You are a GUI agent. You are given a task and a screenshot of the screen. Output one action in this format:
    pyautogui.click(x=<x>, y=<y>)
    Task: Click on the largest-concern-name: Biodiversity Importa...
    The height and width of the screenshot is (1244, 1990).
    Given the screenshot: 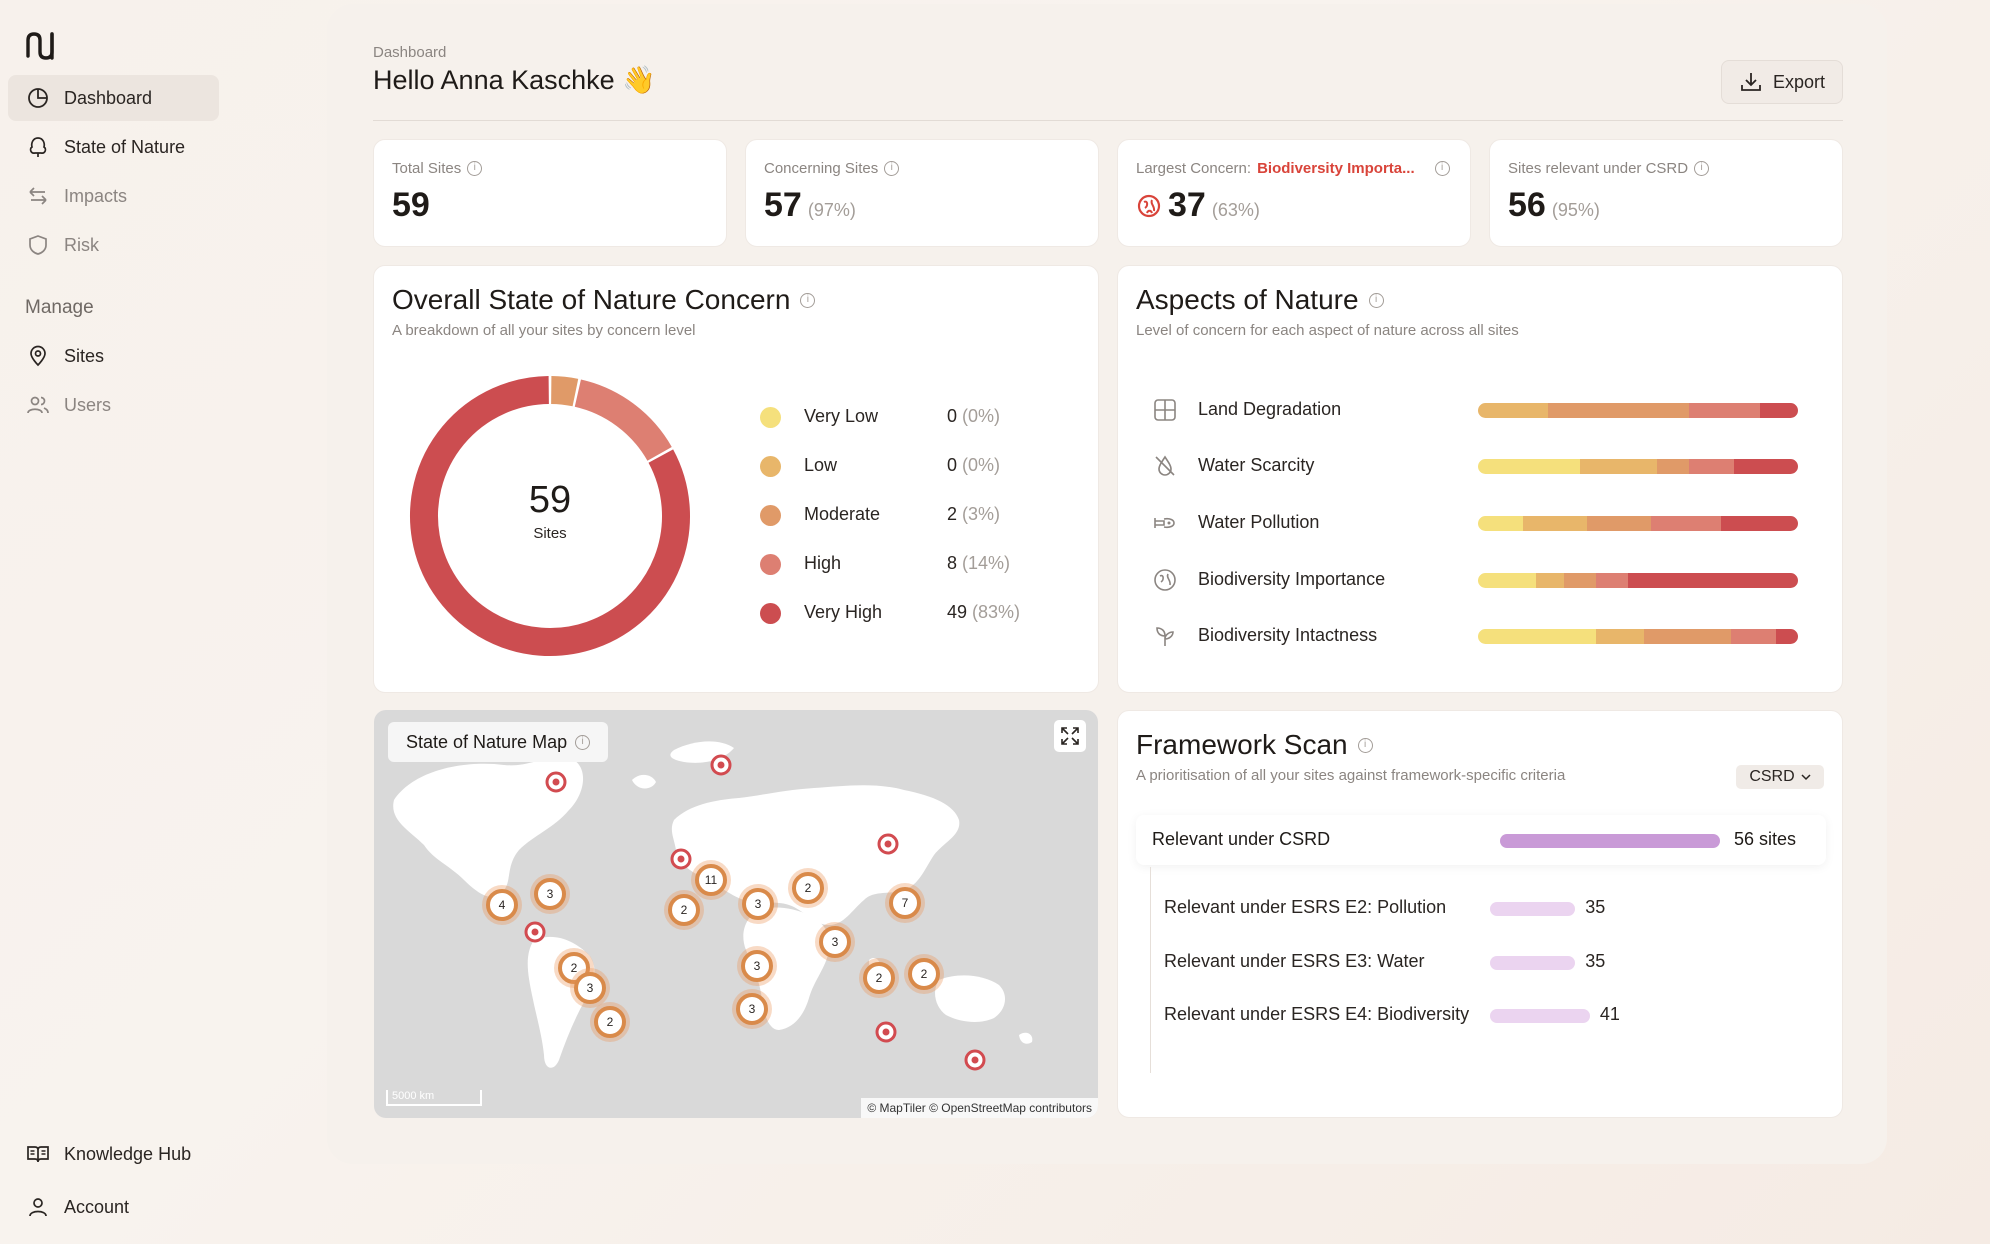 What is the action you would take?
    pyautogui.click(x=1336, y=168)
    